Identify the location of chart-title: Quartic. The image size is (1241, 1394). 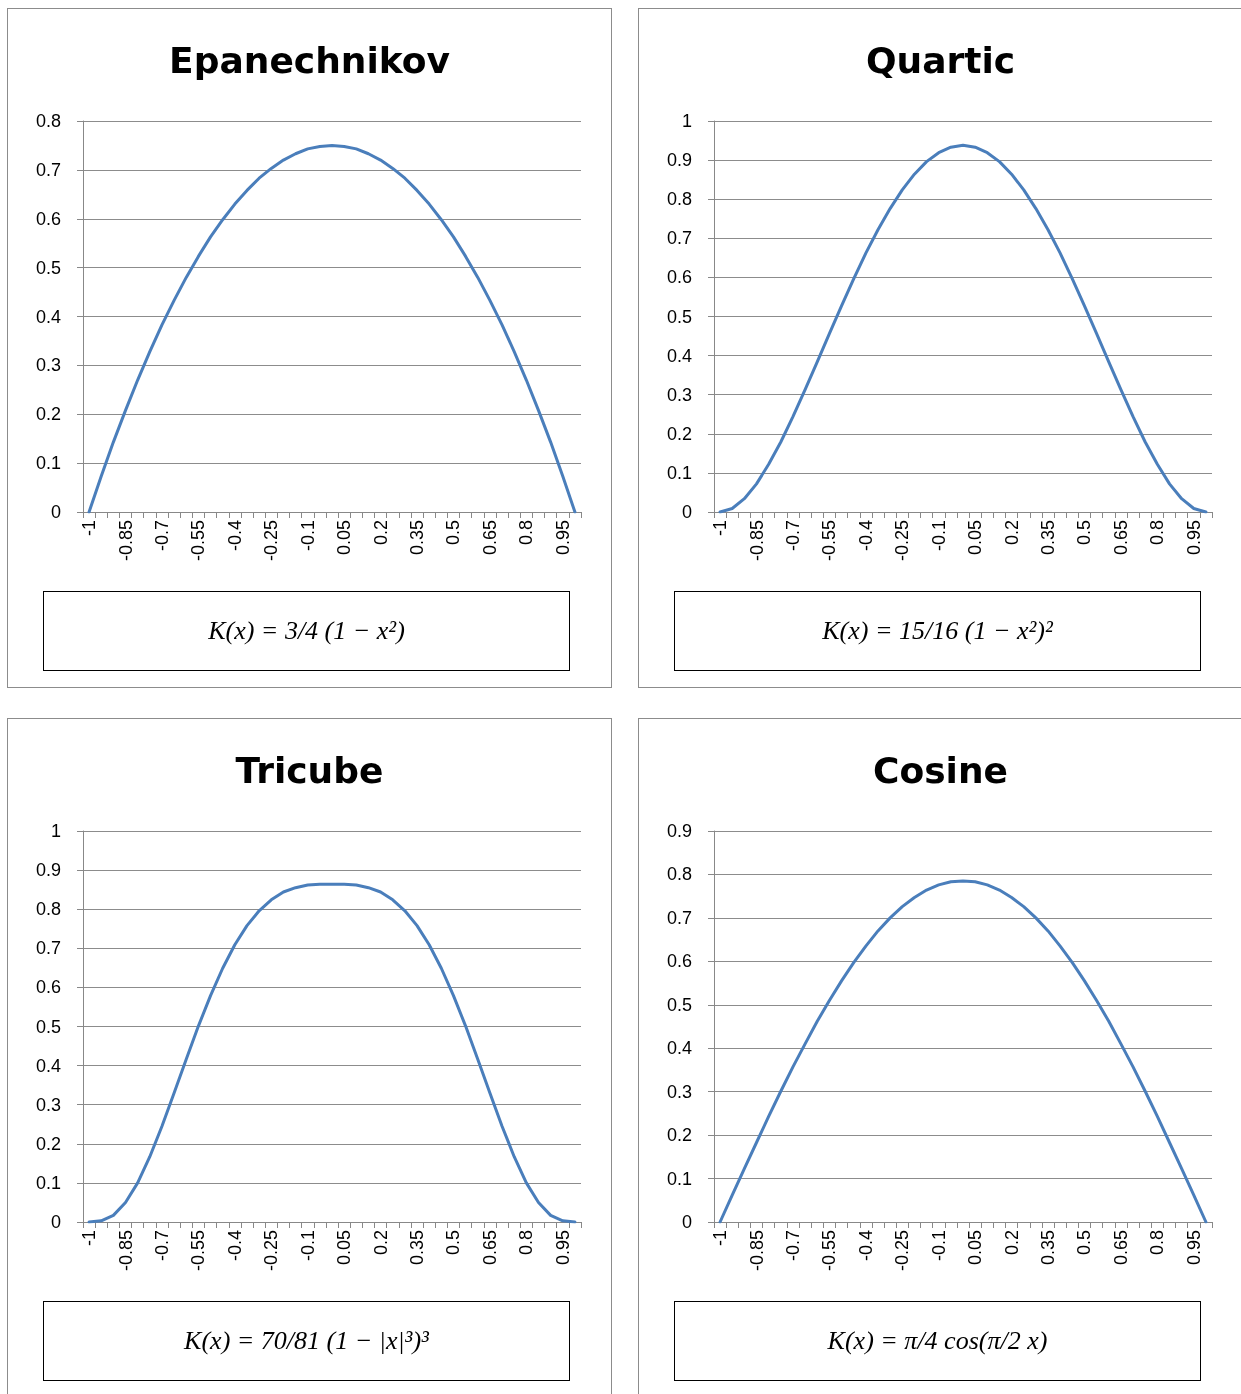
(940, 60).